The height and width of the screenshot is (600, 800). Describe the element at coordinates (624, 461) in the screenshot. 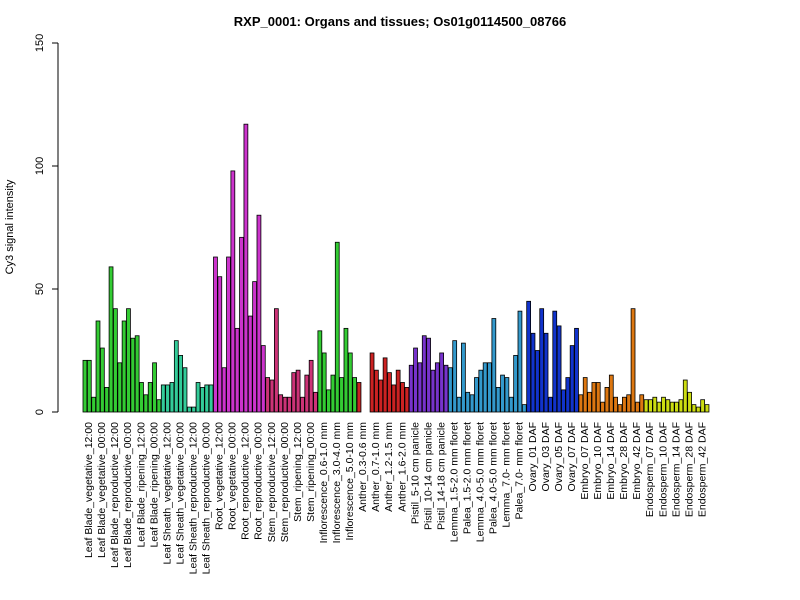

I see `x-tick-label: Embryo_28 DAF` at that location.